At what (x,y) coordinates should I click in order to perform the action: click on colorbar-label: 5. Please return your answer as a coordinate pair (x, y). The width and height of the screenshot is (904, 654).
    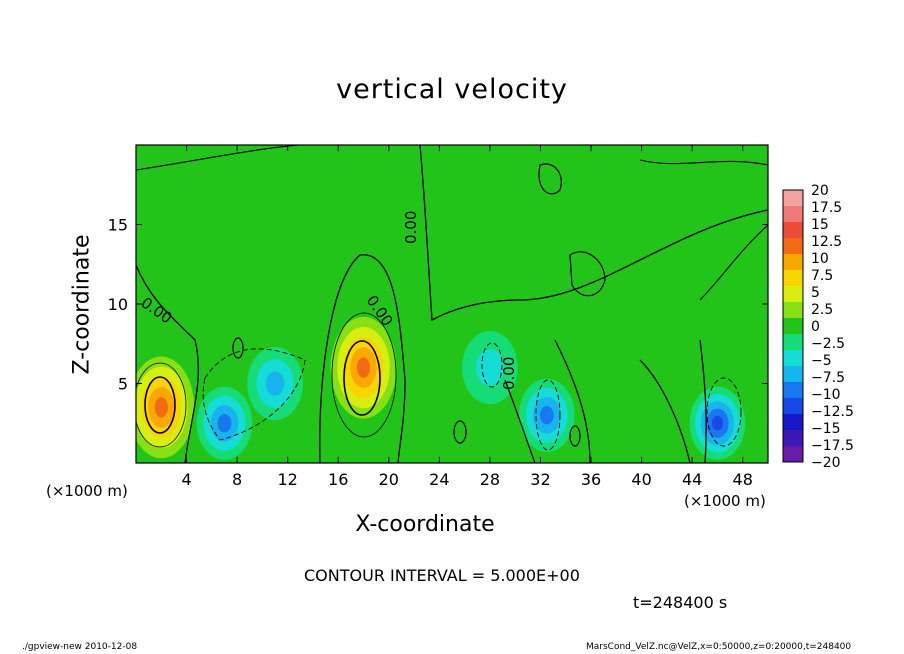
    Looking at the image, I should click on (815, 293).